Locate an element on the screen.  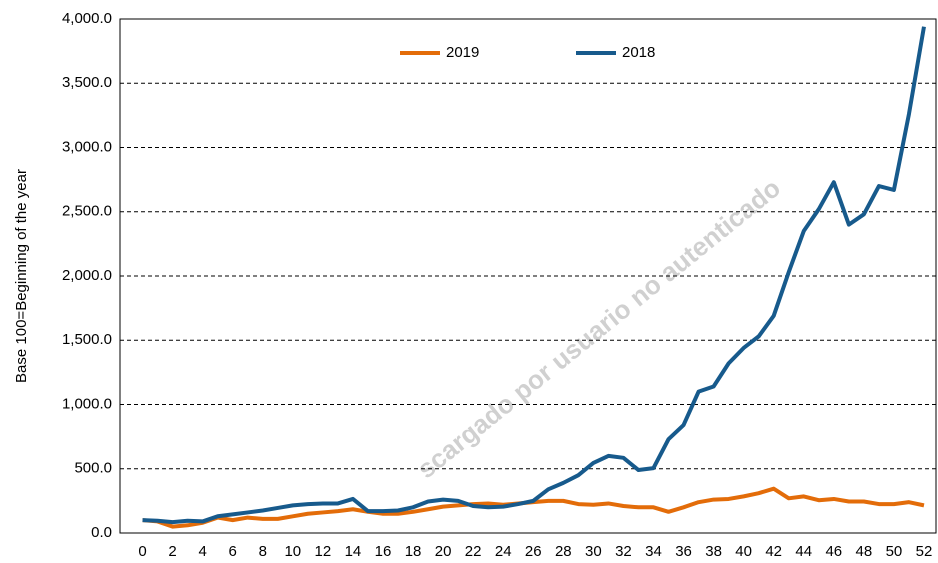
x-tick-label: 38 is located at coordinates (713, 551).